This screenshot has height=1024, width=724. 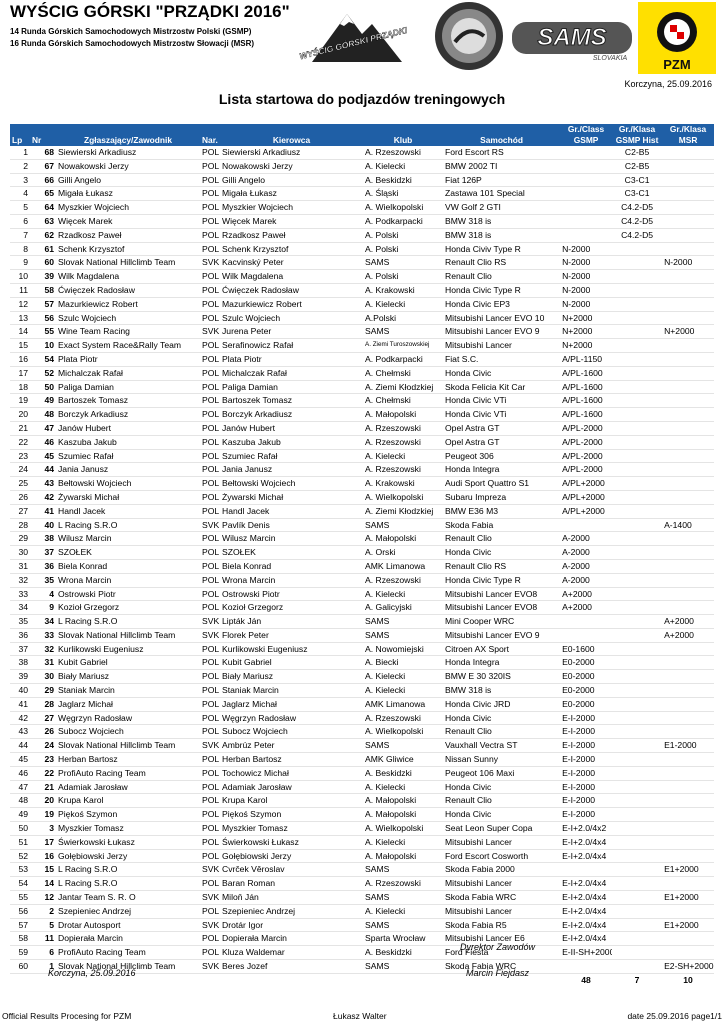 What do you see at coordinates (43, 925) in the screenshot?
I see `table-cell: 5` at bounding box center [43, 925].